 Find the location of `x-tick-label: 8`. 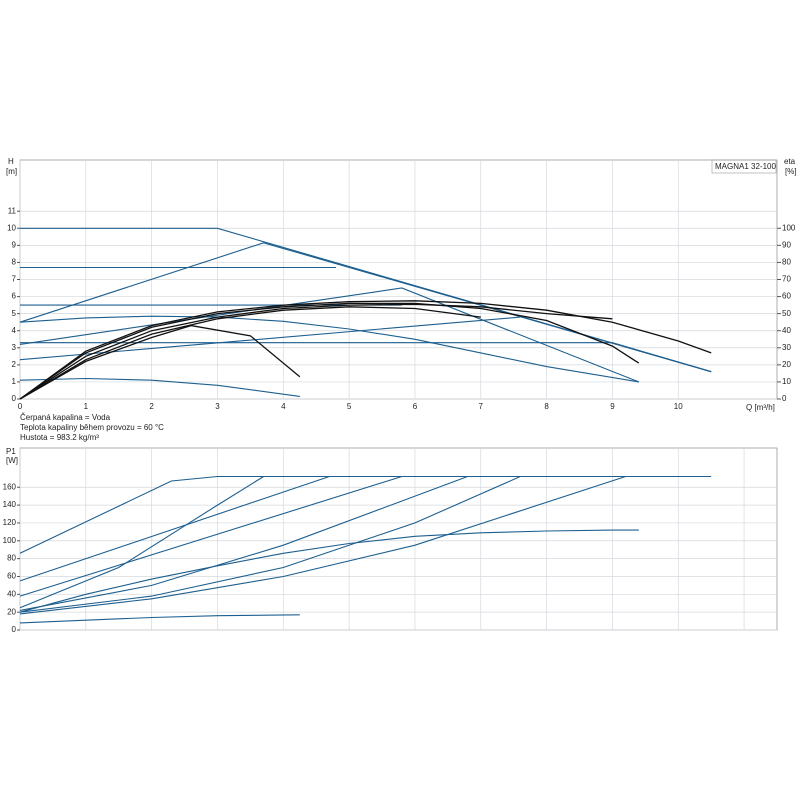

x-tick-label: 8 is located at coordinates (546, 406).